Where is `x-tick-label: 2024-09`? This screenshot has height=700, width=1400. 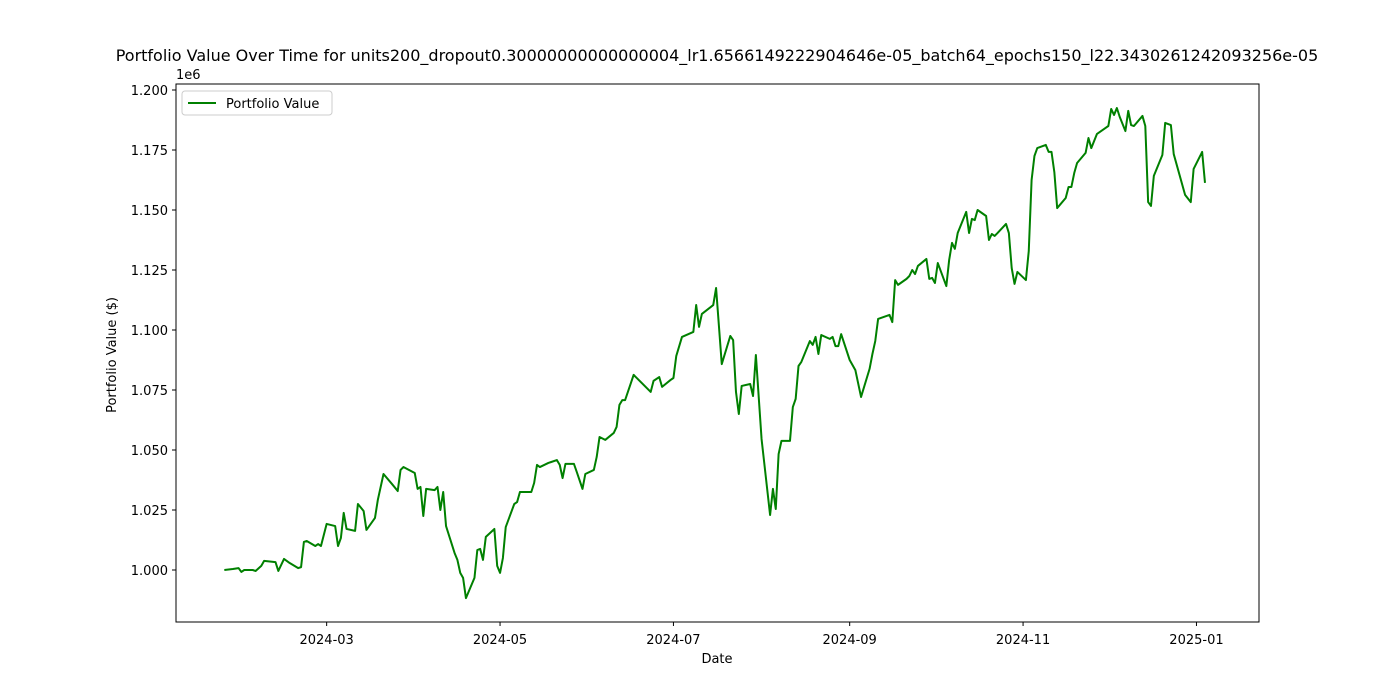
x-tick-label: 2024-09 is located at coordinates (850, 640).